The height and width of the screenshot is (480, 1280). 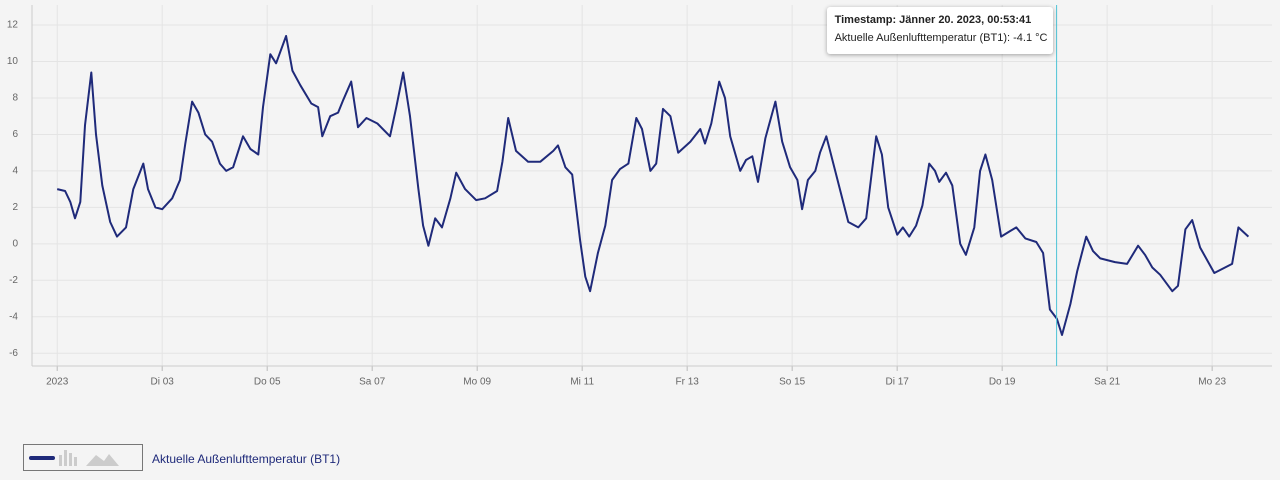 What do you see at coordinates (267, 382) in the screenshot?
I see `x-tick-label: Do 05` at bounding box center [267, 382].